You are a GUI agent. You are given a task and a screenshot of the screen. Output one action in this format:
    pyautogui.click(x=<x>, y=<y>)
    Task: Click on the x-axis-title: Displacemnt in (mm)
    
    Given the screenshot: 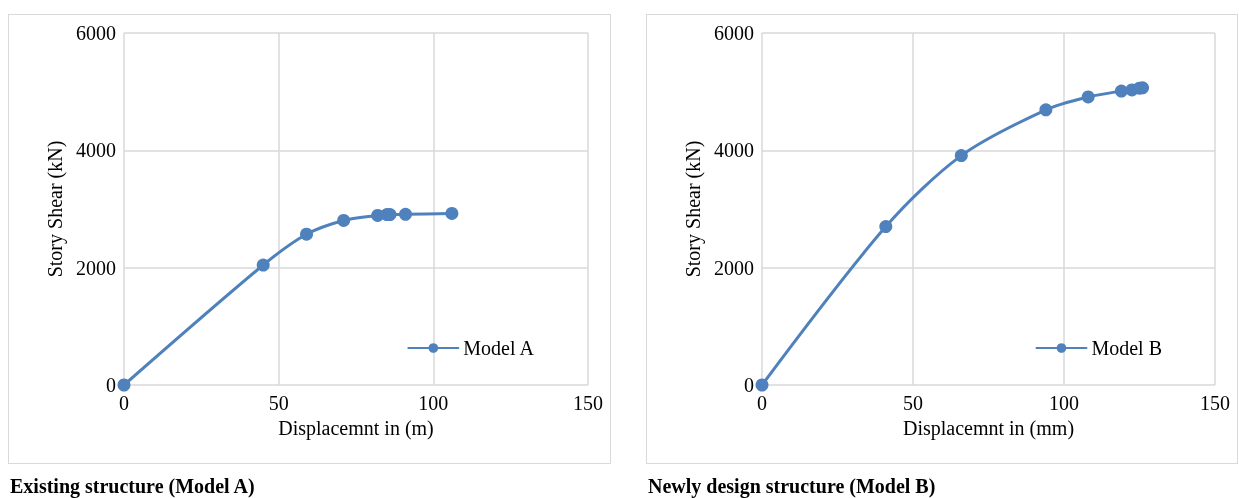 What is the action you would take?
    pyautogui.click(x=988, y=428)
    